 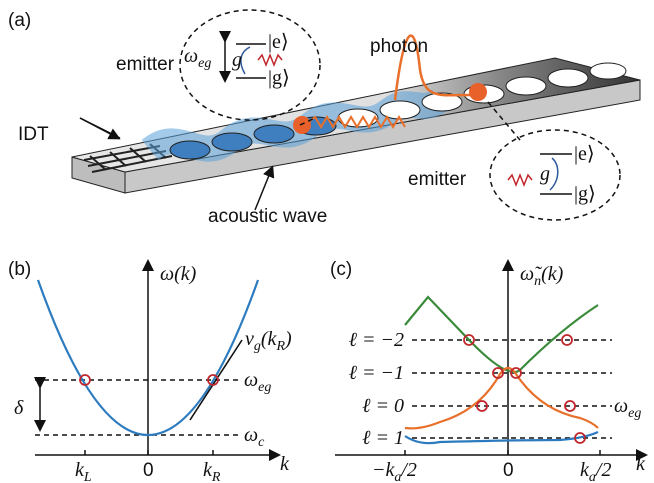 I want to click on tick-label: ka/2, so click(x=595, y=471).